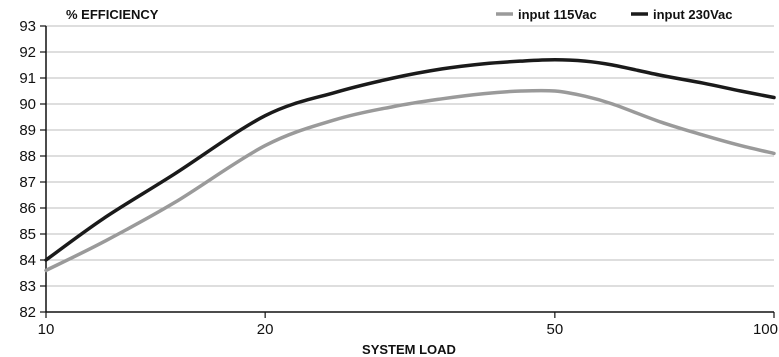 The width and height of the screenshot is (779, 357). I want to click on y-tick-label: 93, so click(27, 26).